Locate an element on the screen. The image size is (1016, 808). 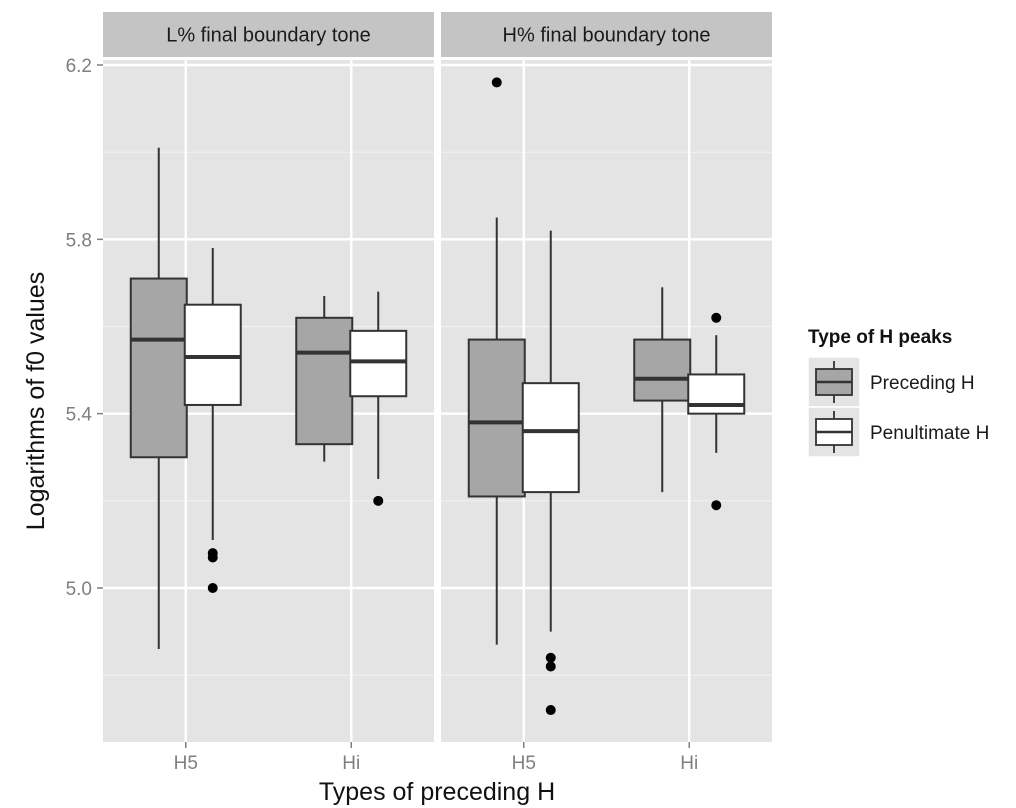
y-axis-title: Logarithms of f0 values is located at coordinates (36, 401).